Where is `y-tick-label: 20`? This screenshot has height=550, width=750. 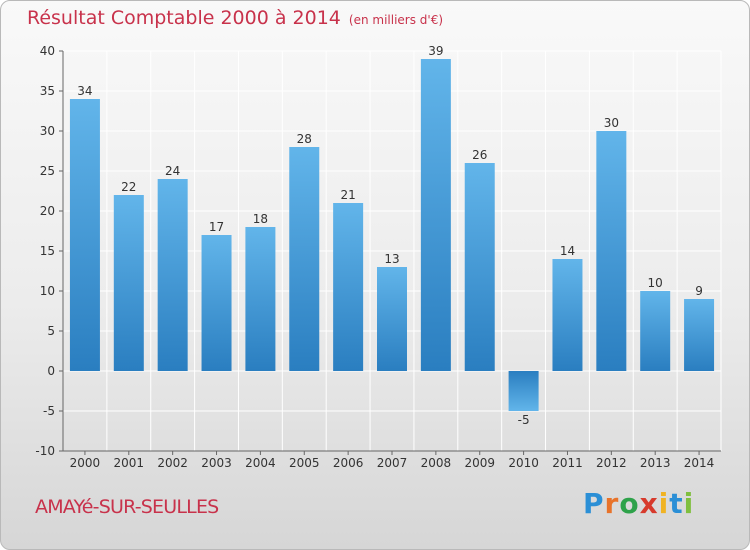
y-tick-label: 20 is located at coordinates (47, 211).